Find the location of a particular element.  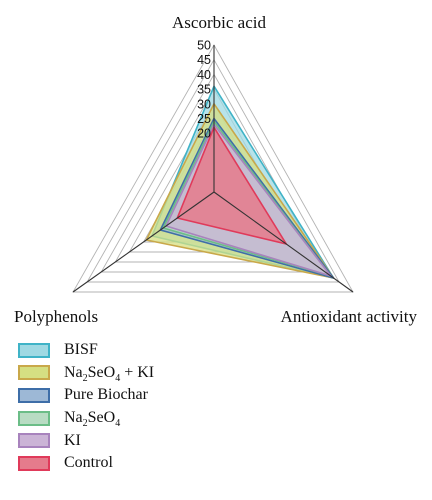

legend-item-control: Control is located at coordinates (86, 463).